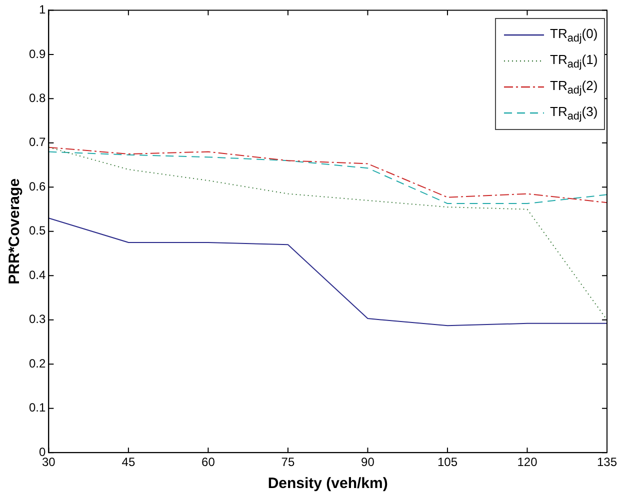 Image resolution: width=621 pixels, height=497 pixels. What do you see at coordinates (574, 35) in the screenshot?
I see `legend-label: TR$_{adj}$(0)` at bounding box center [574, 35].